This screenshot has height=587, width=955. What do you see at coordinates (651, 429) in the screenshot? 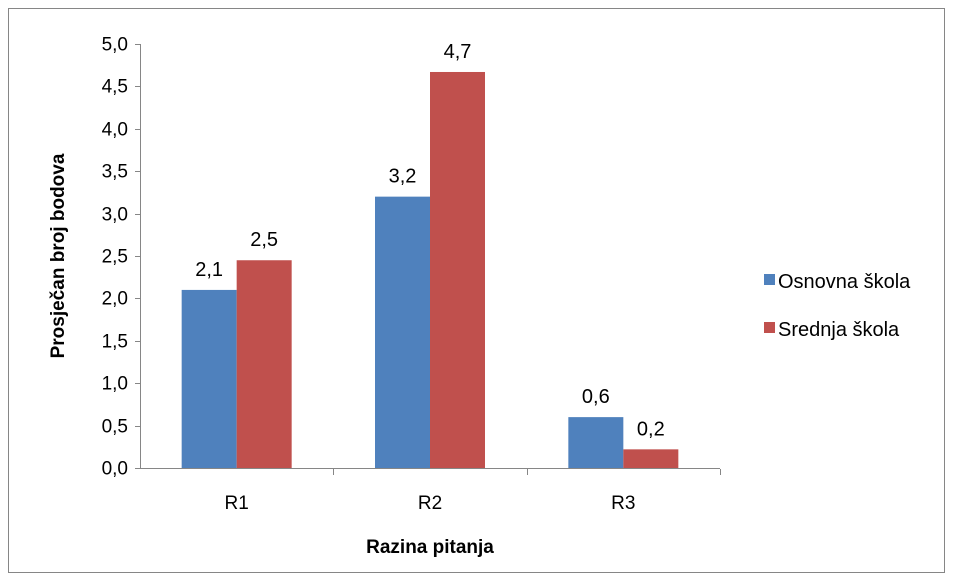
I see `data-label-srednja-skola-r3: 0,2` at bounding box center [651, 429].